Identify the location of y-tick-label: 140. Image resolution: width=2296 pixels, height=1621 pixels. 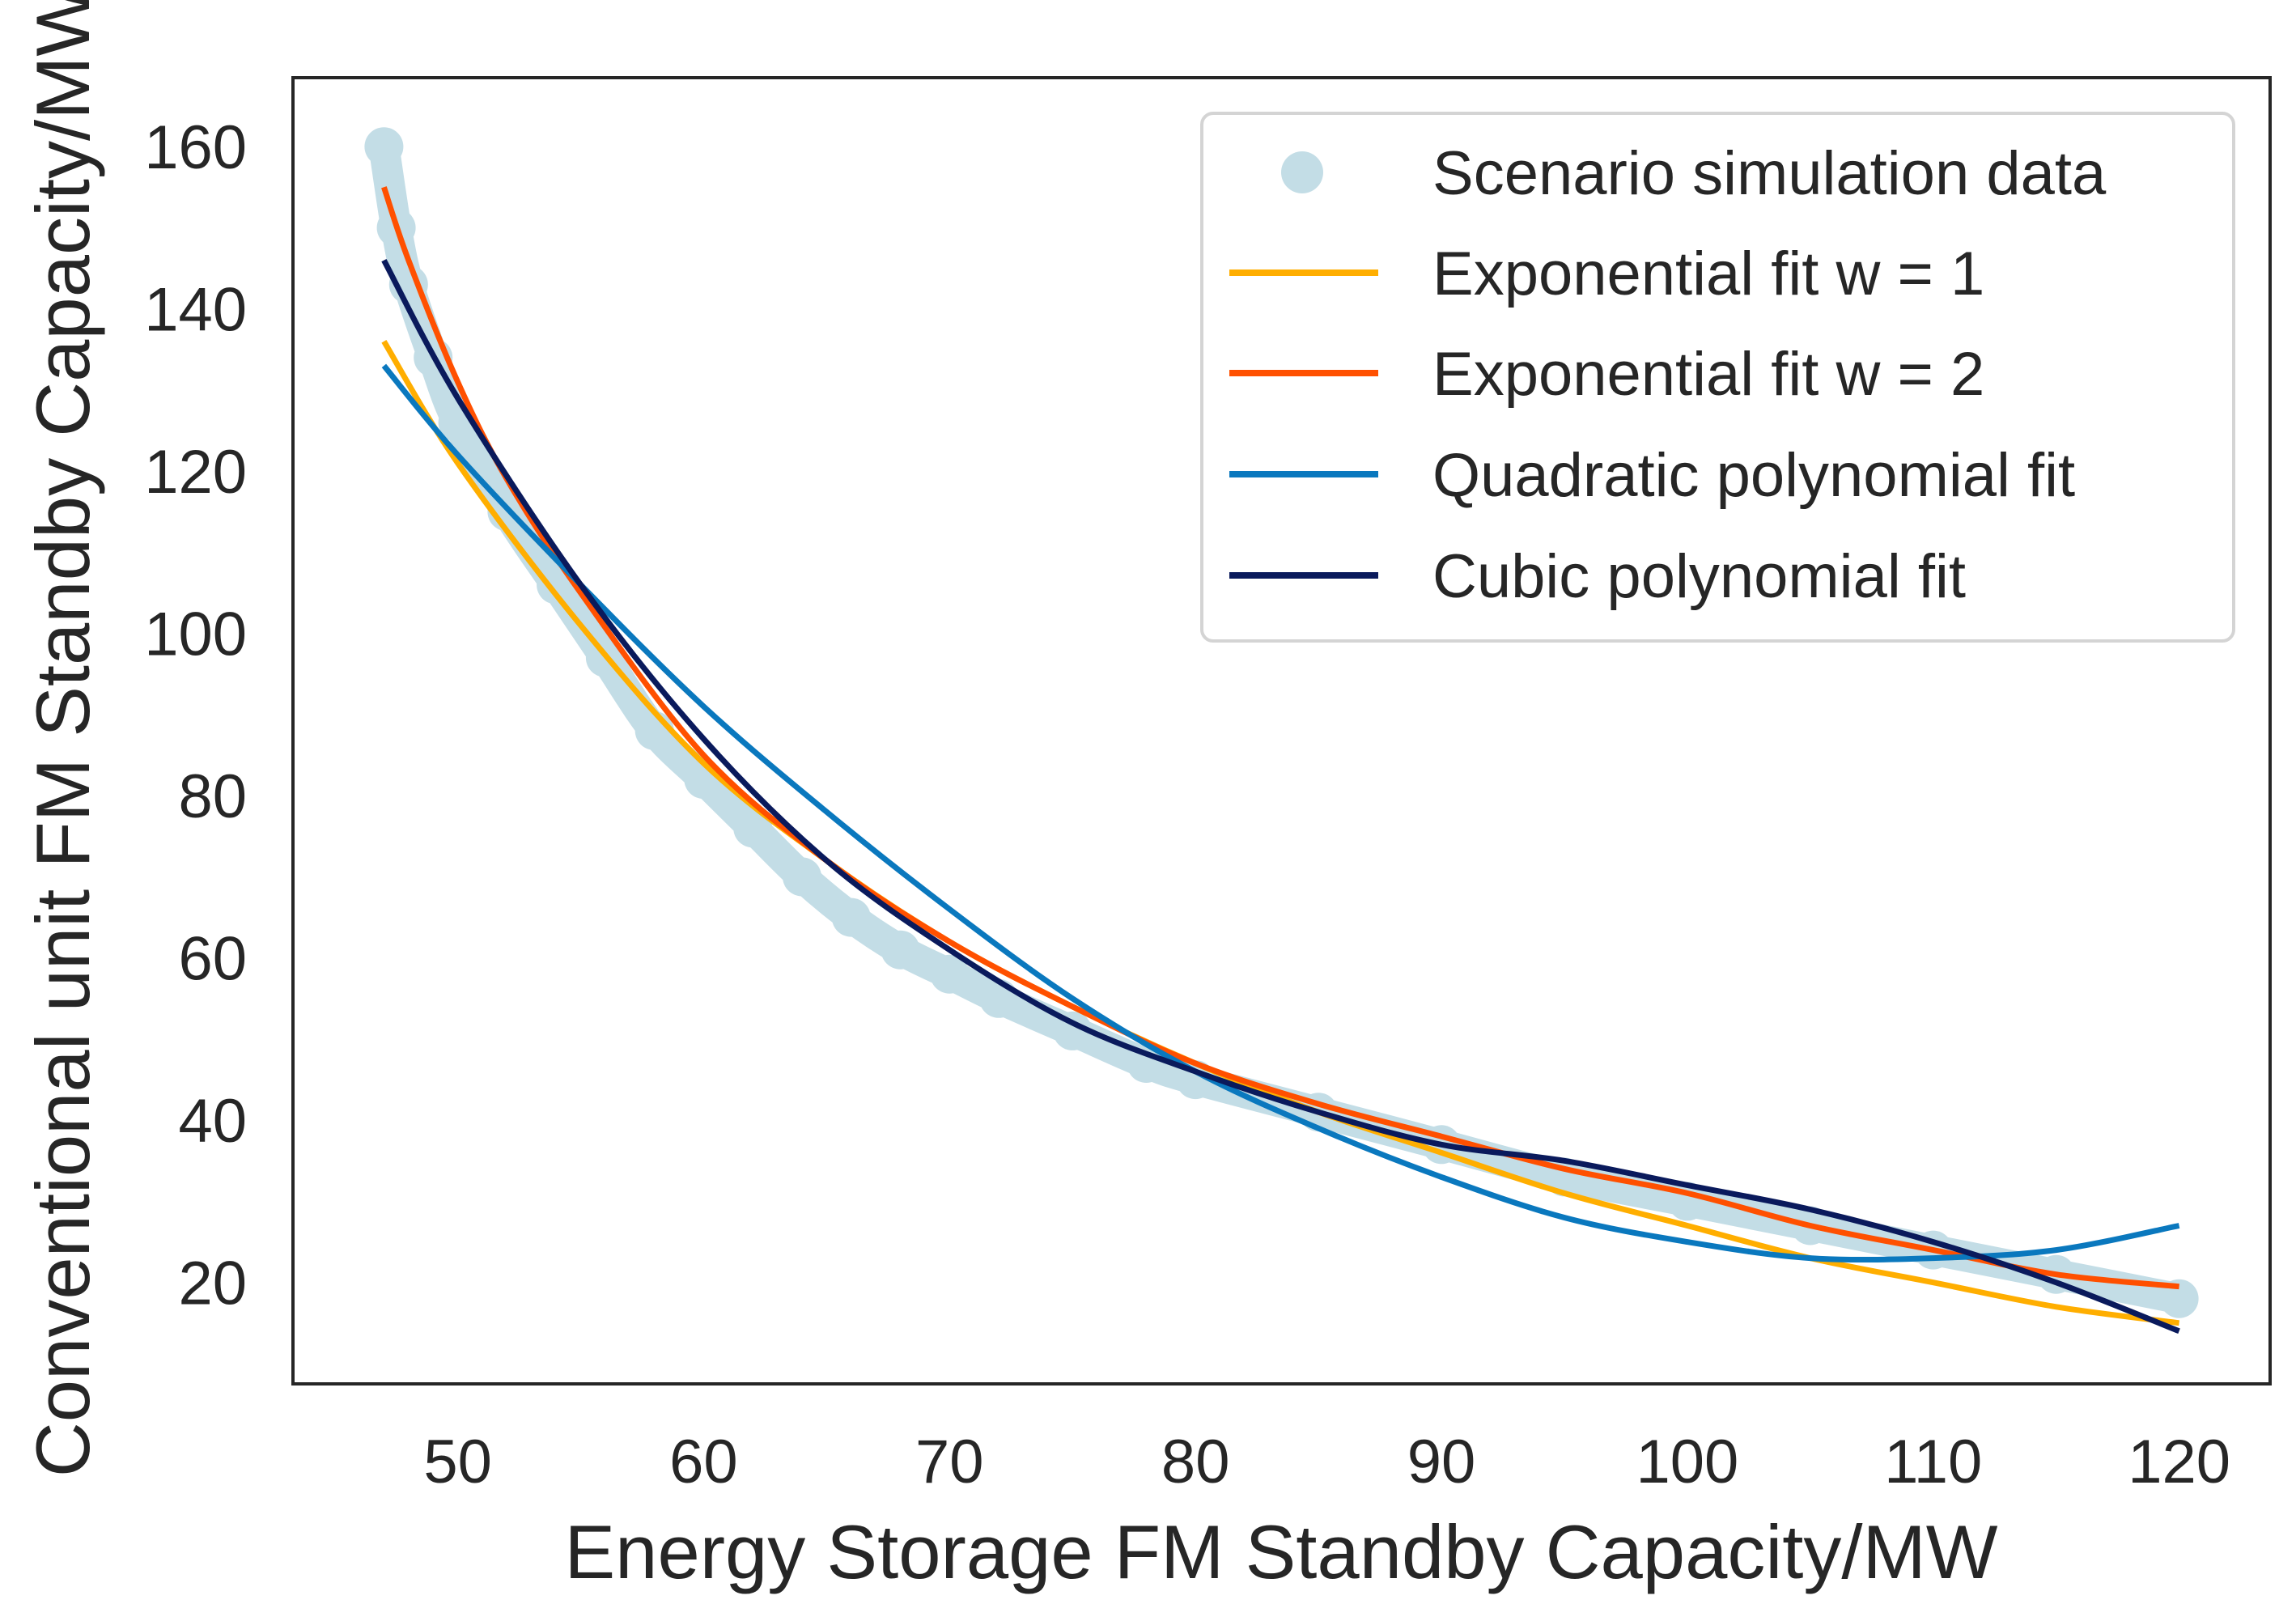
(195, 310).